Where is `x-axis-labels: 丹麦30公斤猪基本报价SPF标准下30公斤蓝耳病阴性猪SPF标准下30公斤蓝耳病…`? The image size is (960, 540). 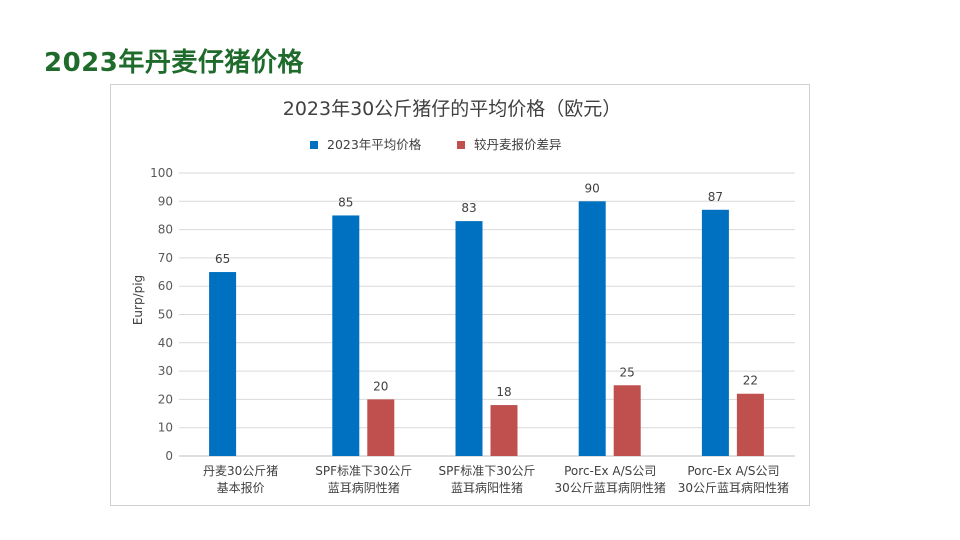 x-axis-labels: 丹麦30公斤猪基本报价SPF标准下30公斤蓝耳病阴性猪SPF标准下30公斤蓝耳病… is located at coordinates (496, 479).